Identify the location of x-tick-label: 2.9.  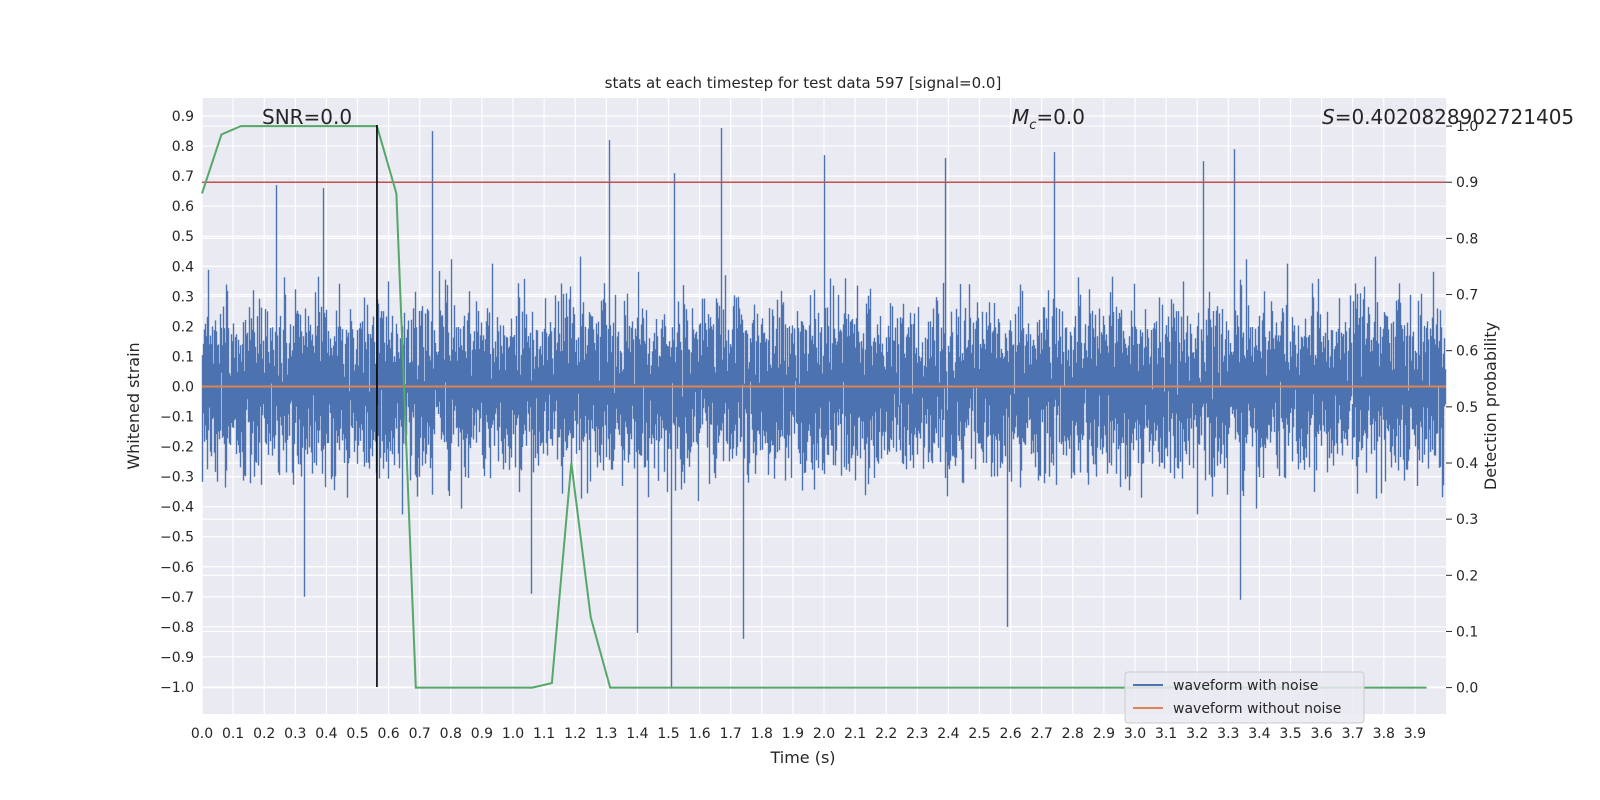
(1104, 734).